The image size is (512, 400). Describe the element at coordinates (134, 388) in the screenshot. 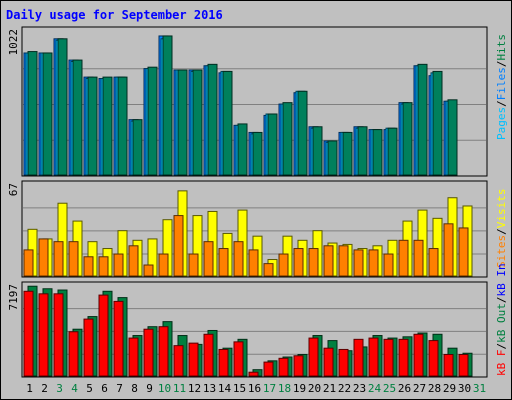

I see `x-tick-label-day-8: 8` at that location.